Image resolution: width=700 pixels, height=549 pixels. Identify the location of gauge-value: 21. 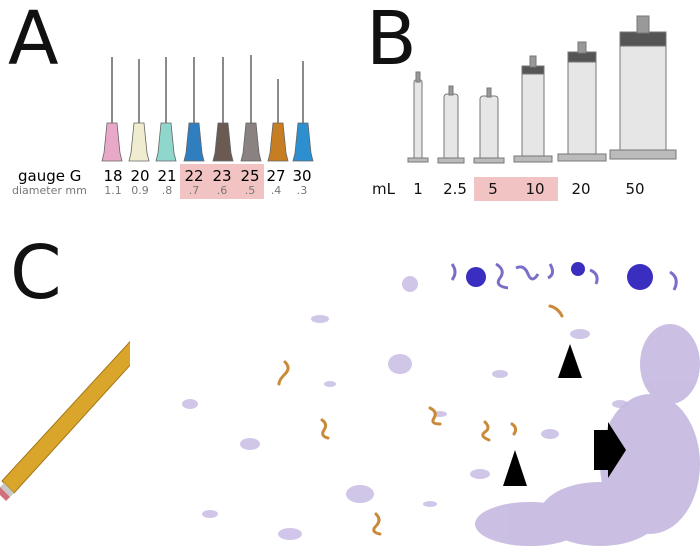
(167, 176).